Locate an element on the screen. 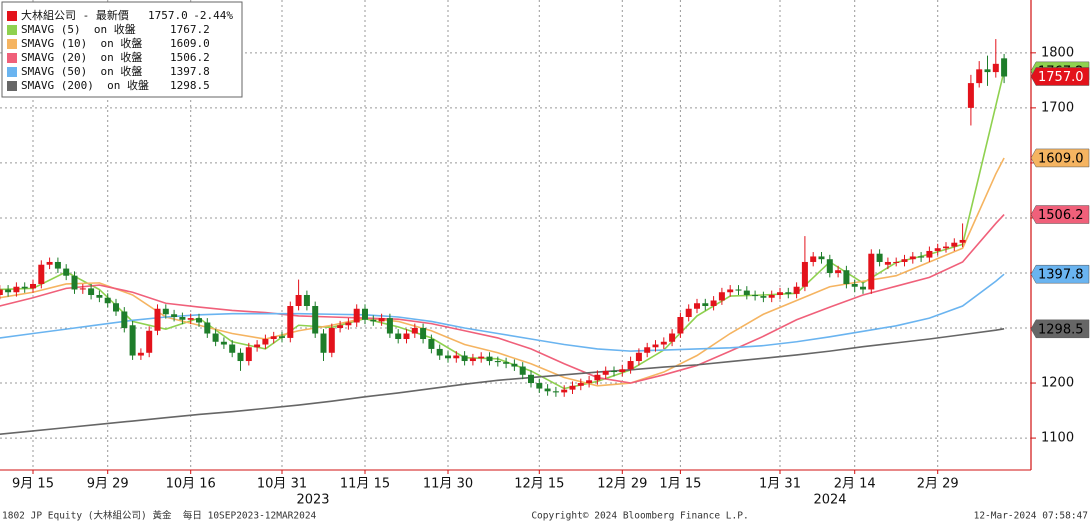 This screenshot has width=1090, height=523. price-tag-label: 1757.0 is located at coordinates (1061, 77).